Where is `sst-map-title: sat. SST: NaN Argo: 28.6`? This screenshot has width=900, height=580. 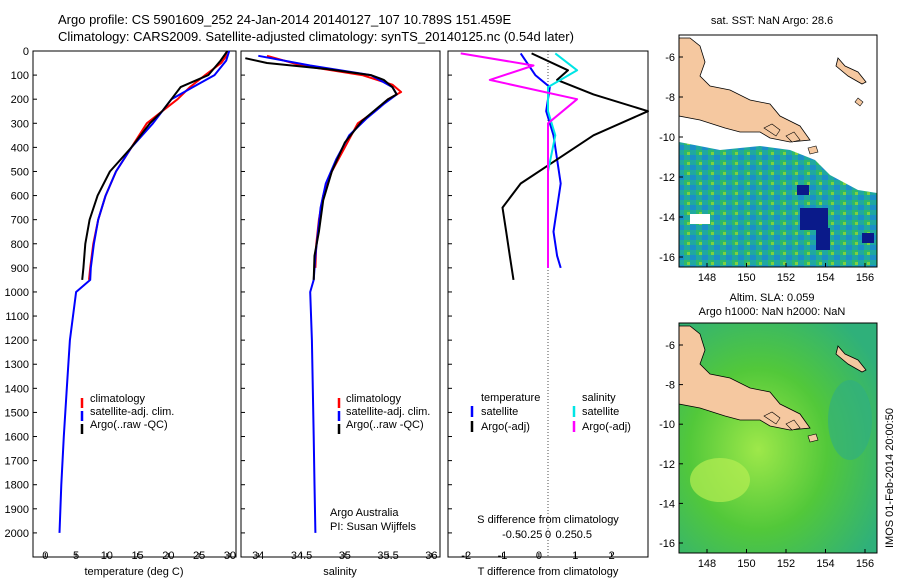 sst-map-title: sat. SST: NaN Argo: 28.6 is located at coordinates (772, 21).